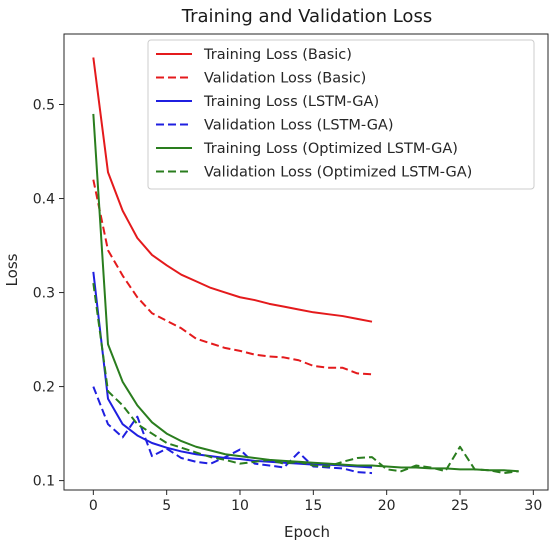  I want to click on x-tick-label: 20, so click(387, 506).